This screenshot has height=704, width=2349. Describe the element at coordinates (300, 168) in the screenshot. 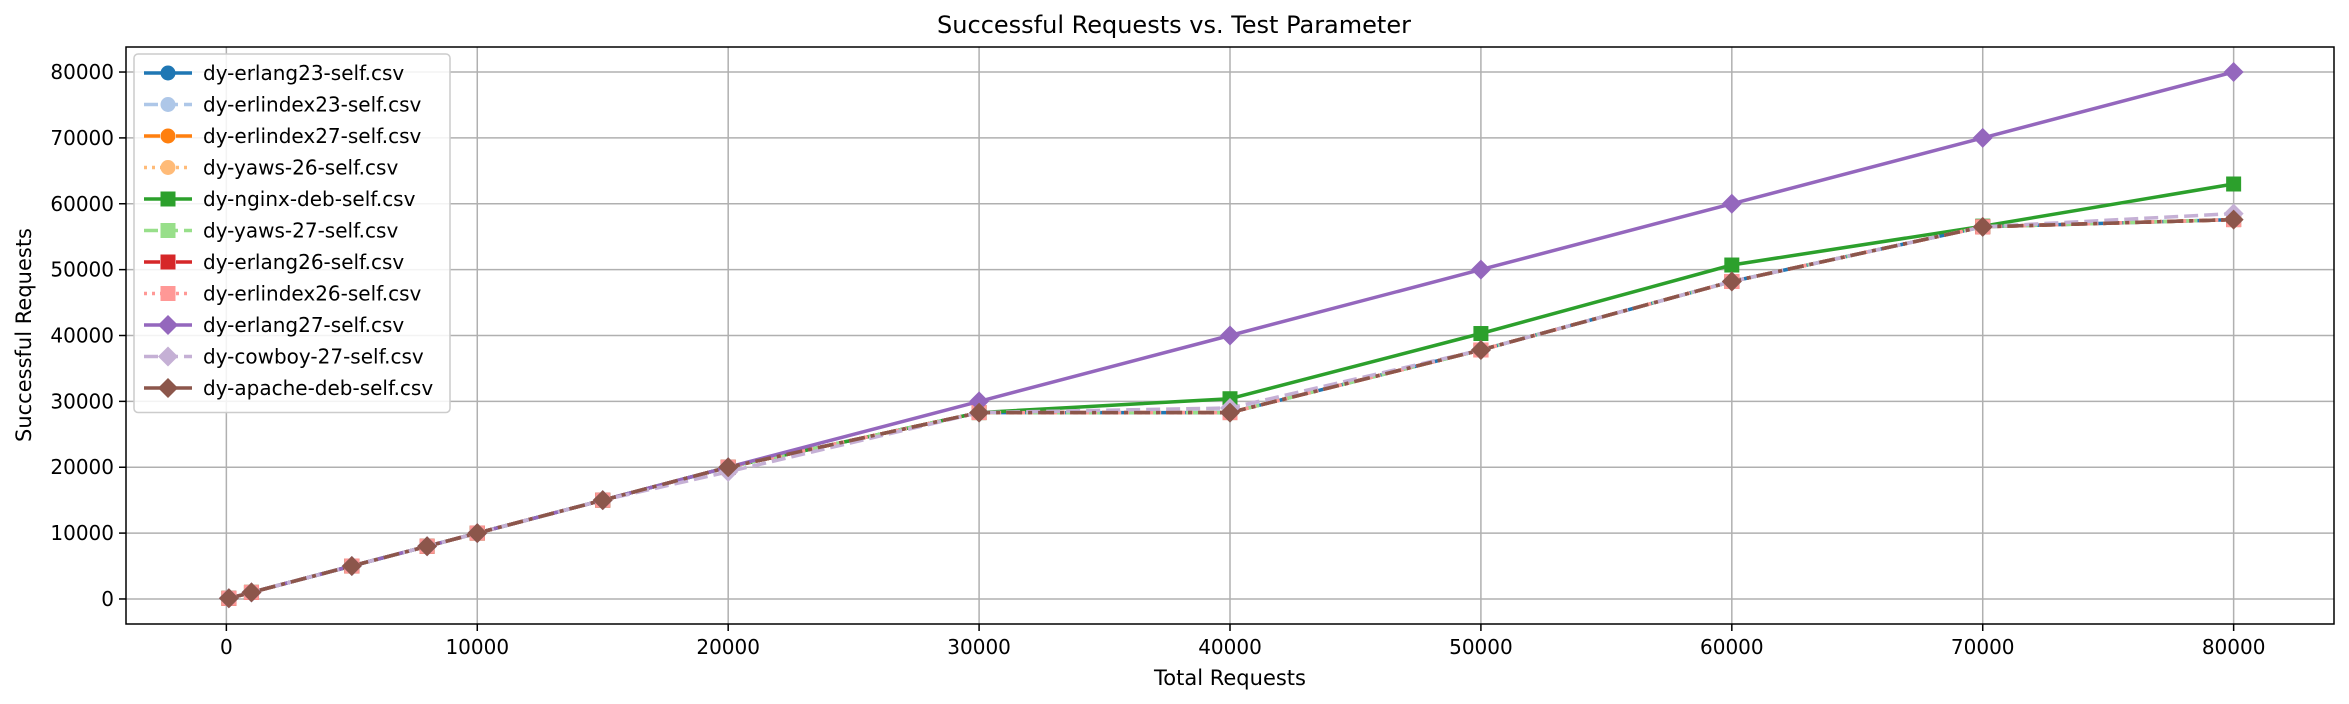

I see `legend-label: dy-yaws-26-self.csv` at that location.